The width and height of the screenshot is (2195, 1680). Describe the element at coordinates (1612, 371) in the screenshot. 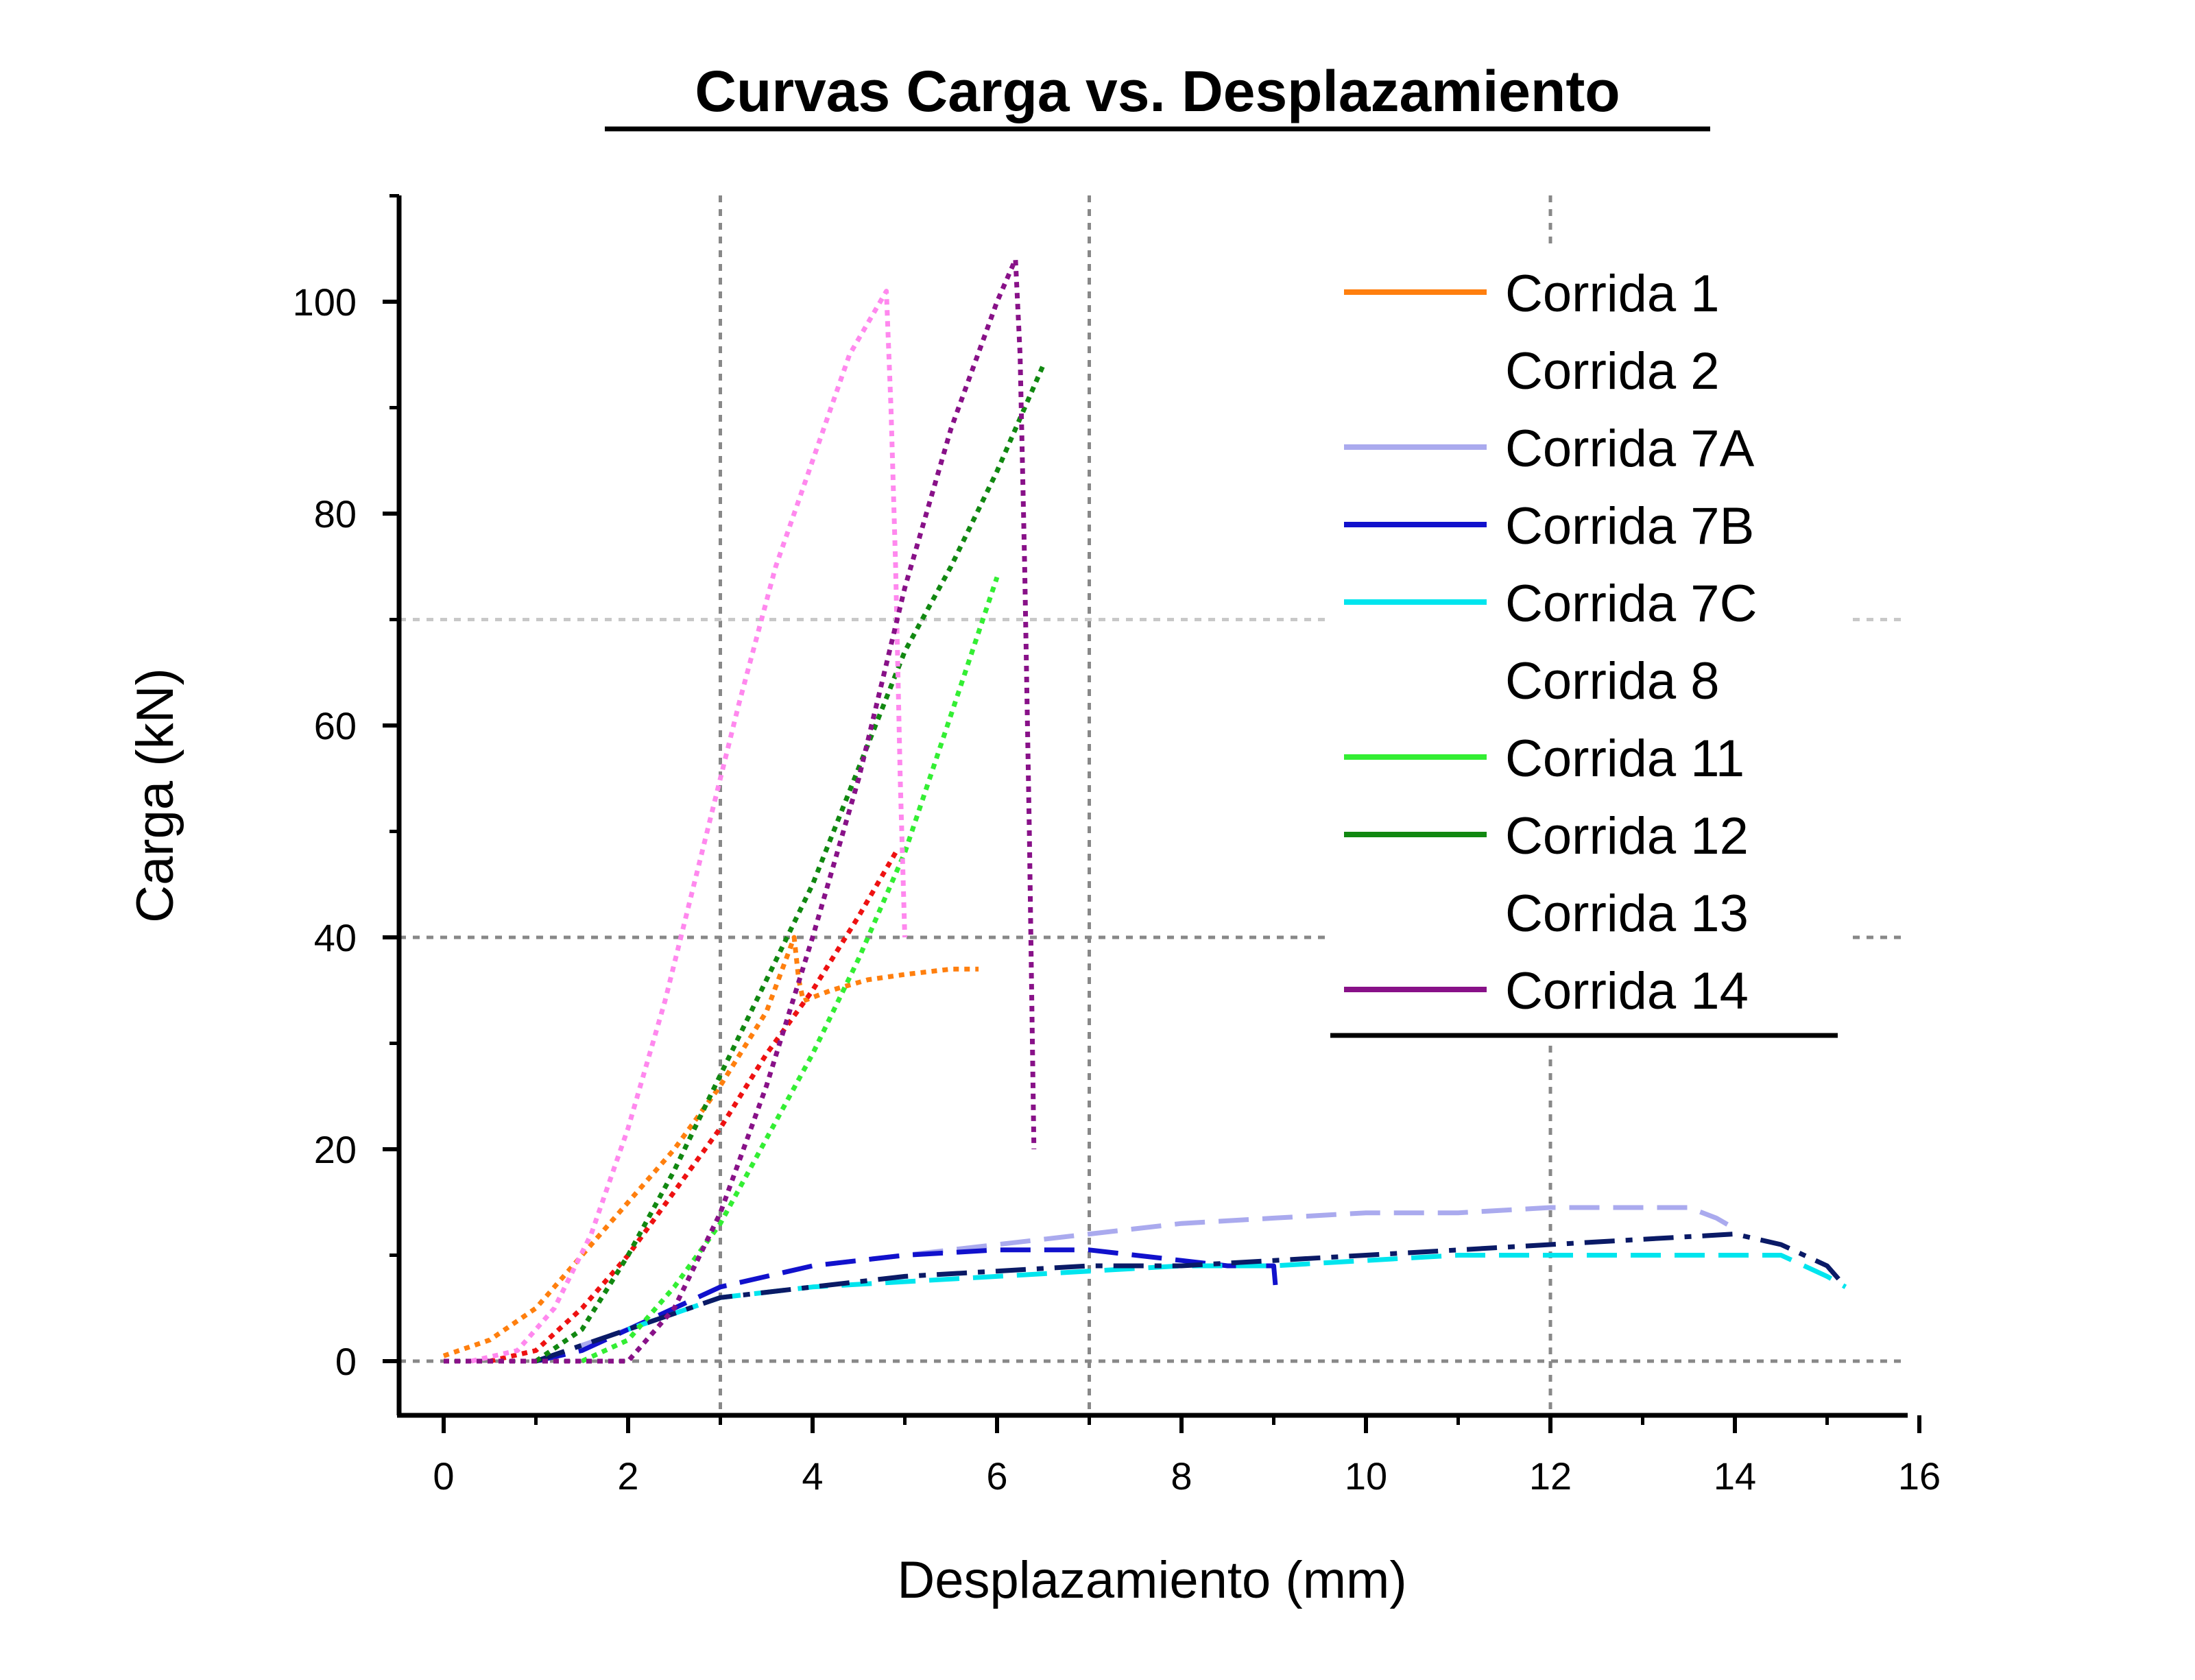

I see `legend-label-2: Corrida 2` at that location.